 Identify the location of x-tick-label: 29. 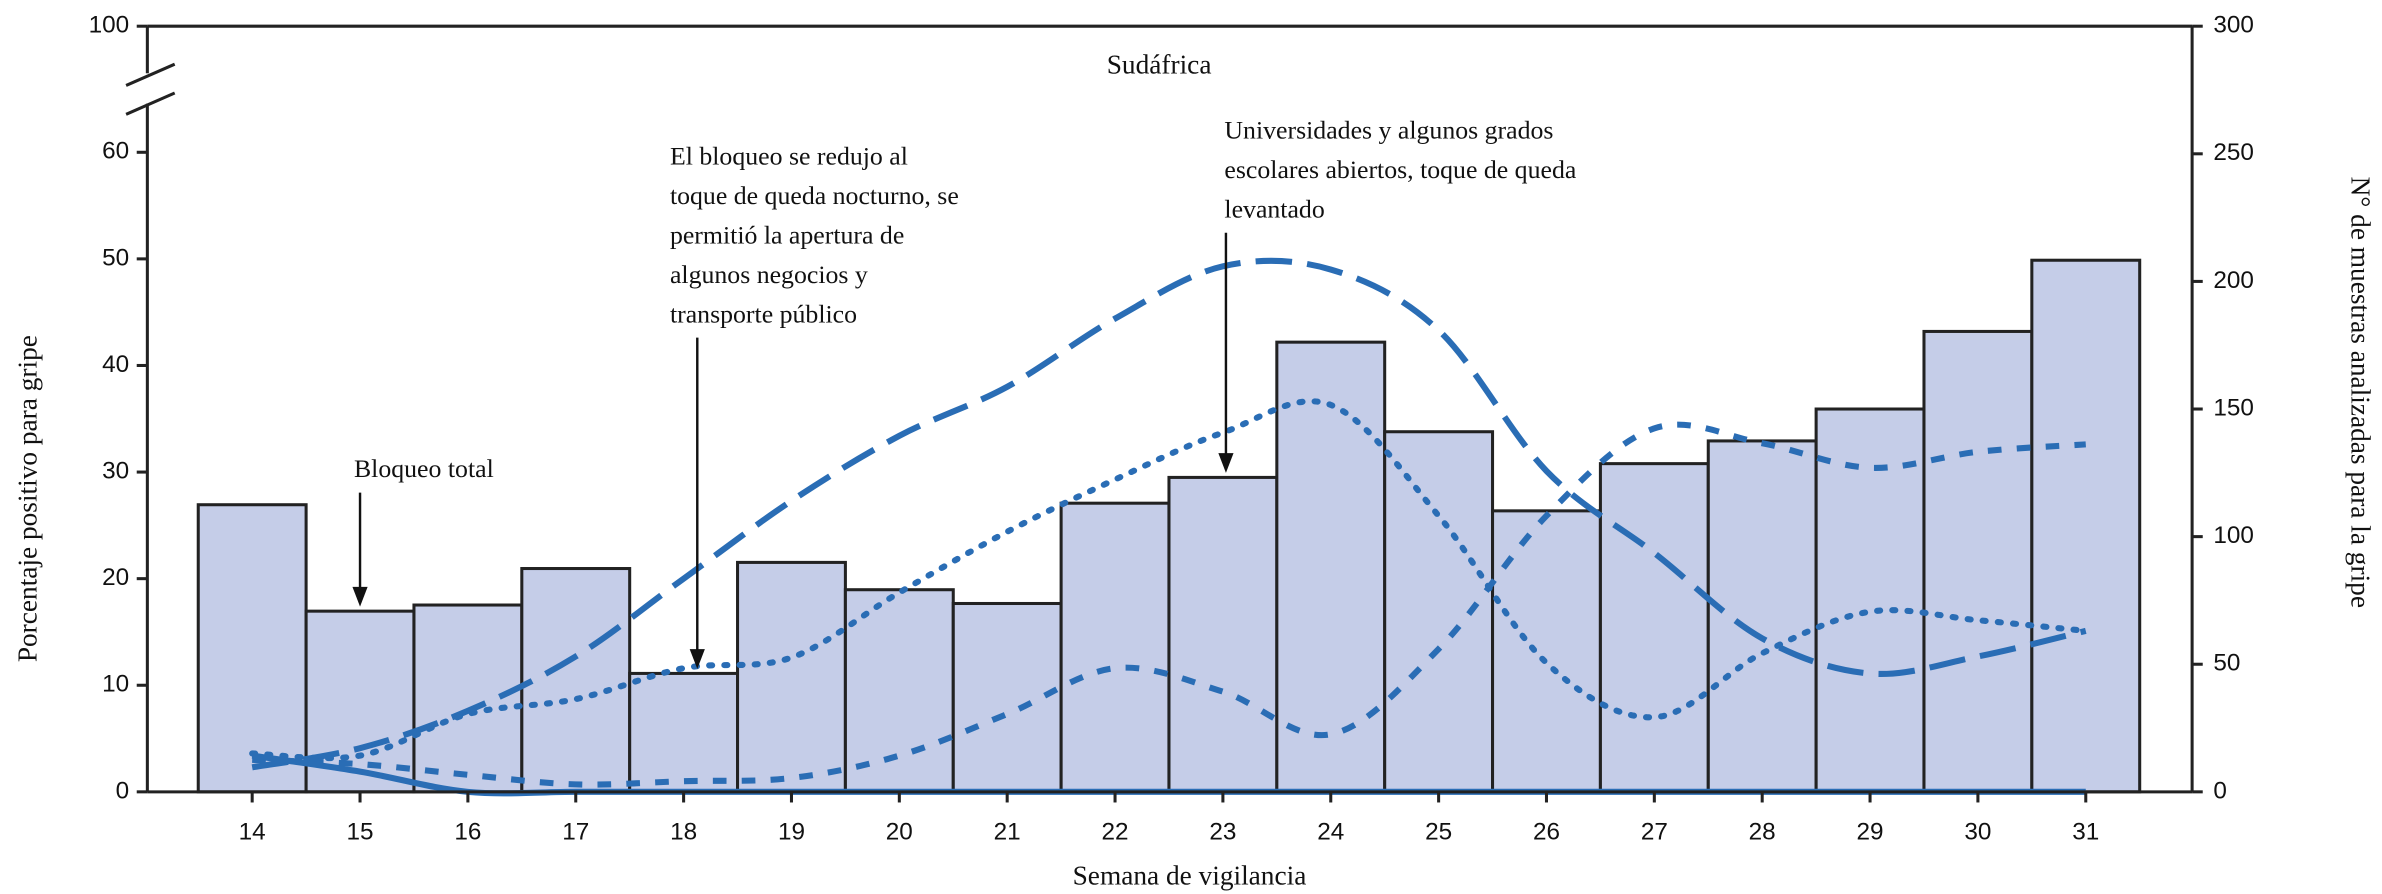
(1870, 831).